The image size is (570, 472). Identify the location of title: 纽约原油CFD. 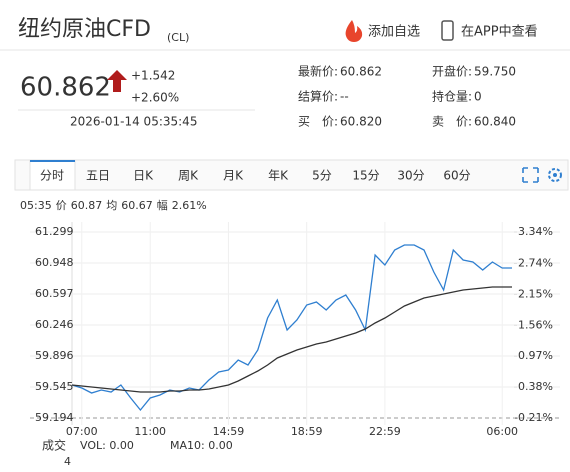
(84, 29).